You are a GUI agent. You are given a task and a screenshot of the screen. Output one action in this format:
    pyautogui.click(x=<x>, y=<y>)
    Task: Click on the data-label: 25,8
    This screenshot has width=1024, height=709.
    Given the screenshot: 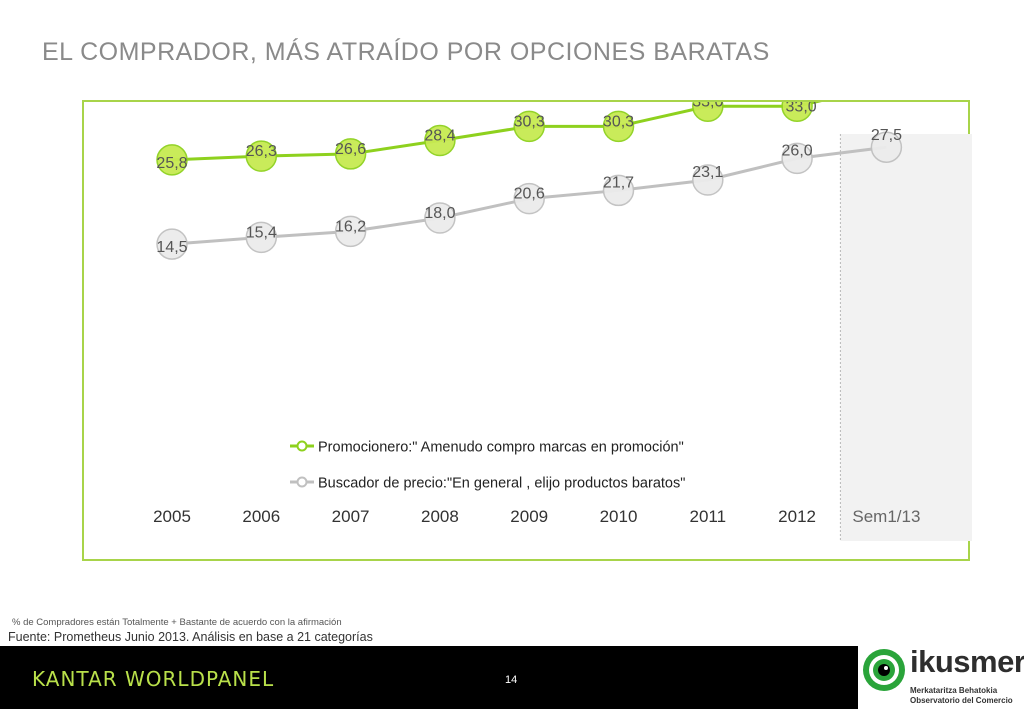 What is the action you would take?
    pyautogui.click(x=171, y=163)
    